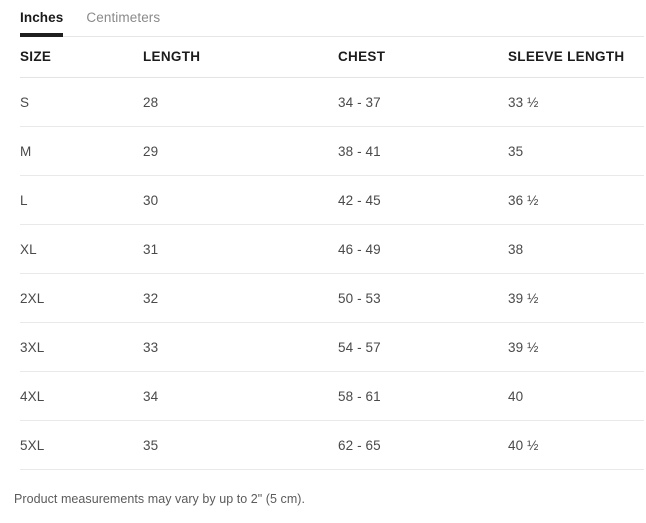 Image resolution: width=646 pixels, height=523 pixels. I want to click on cell-chest: 62 - 65, so click(423, 445).